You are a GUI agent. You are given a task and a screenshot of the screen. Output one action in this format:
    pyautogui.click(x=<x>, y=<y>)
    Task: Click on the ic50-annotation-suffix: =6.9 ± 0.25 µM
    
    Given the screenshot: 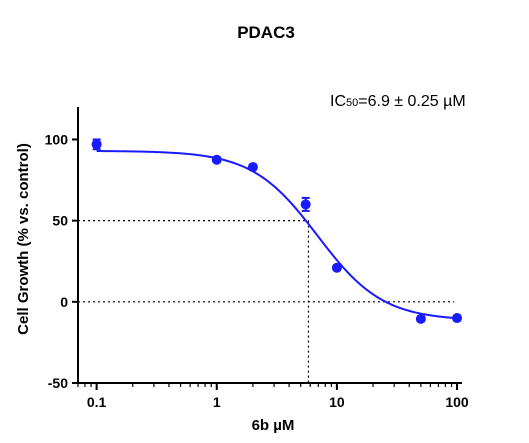 What is the action you would take?
    pyautogui.click(x=411, y=101)
    